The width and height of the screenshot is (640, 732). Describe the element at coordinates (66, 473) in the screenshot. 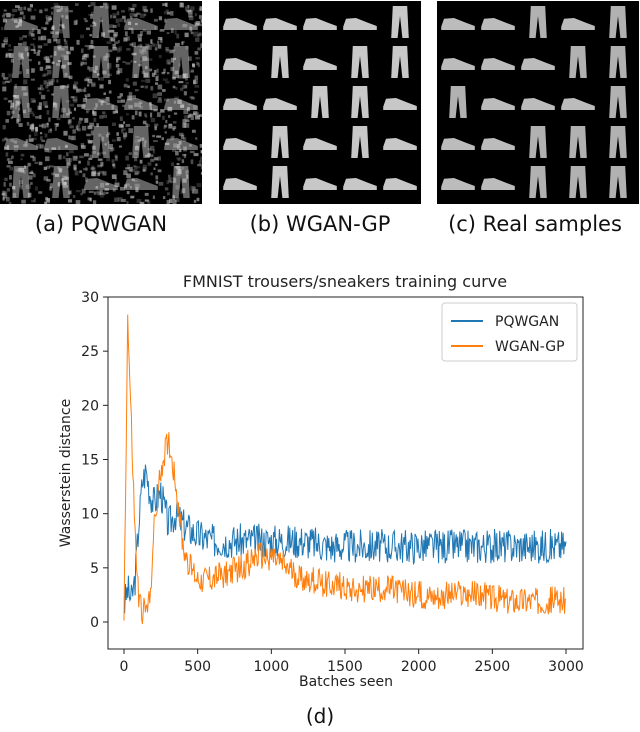

I see `y-axis-label: Wasserstein distance` at that location.